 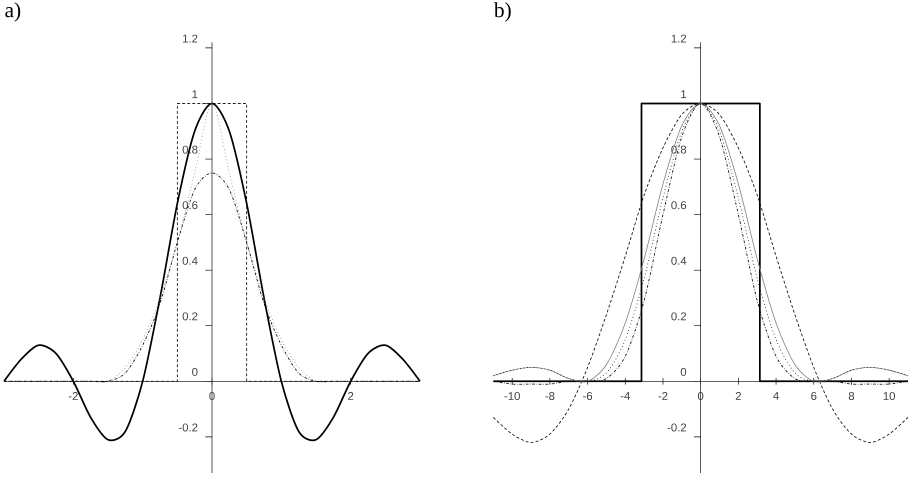 What do you see at coordinates (512, 396) in the screenshot?
I see `x-tick-label: -10` at bounding box center [512, 396].